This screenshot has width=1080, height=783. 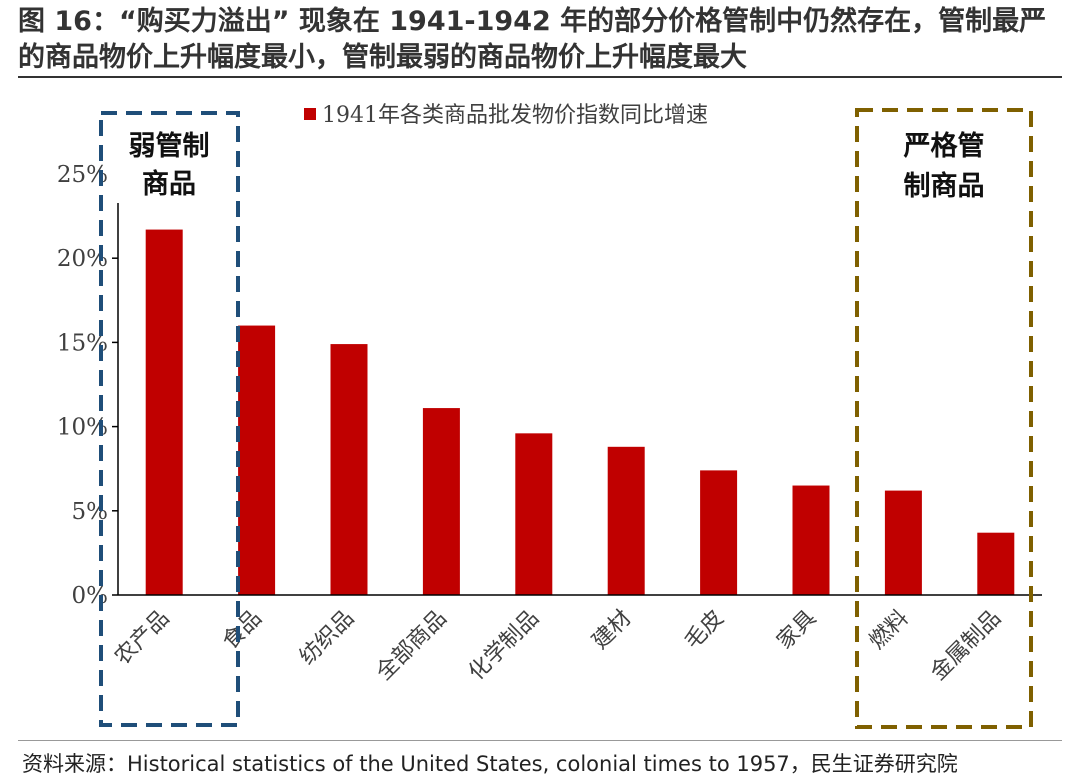 I want to click on x-tick-label: 化学制品, so click(x=504, y=646).